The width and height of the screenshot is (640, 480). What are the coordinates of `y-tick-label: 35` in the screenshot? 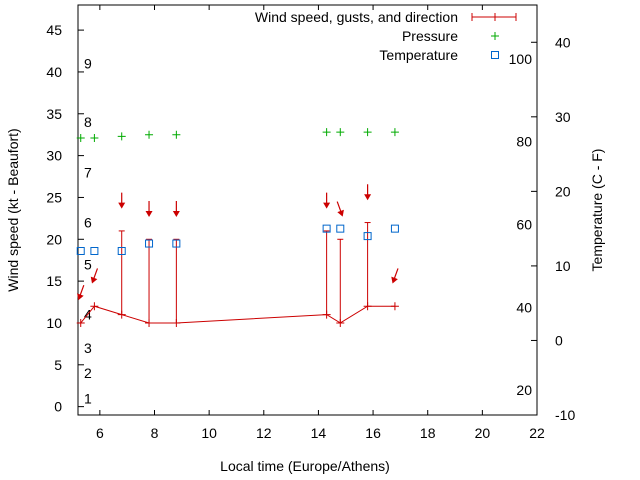 It's located at (54, 114).